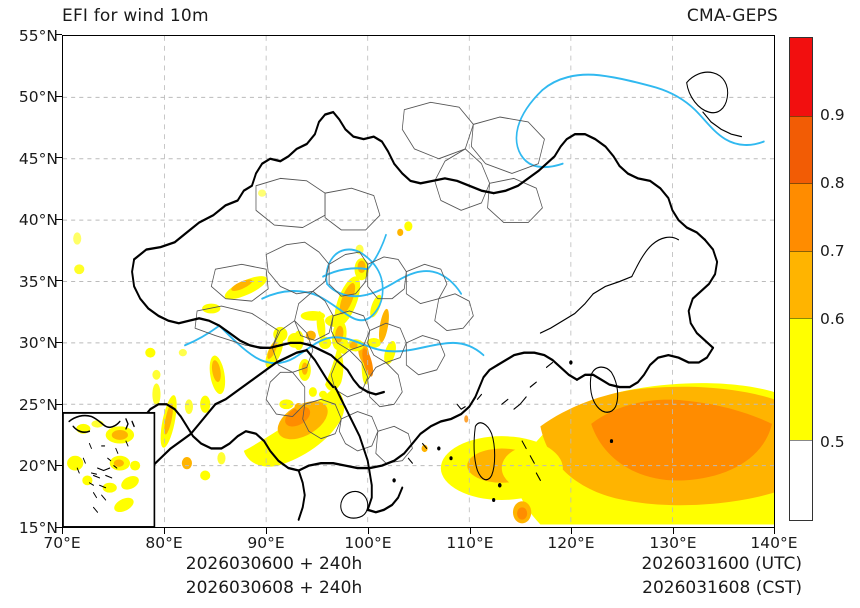  Describe the element at coordinates (186, 463) in the screenshot. I see `efi-blob-guizhou` at that location.